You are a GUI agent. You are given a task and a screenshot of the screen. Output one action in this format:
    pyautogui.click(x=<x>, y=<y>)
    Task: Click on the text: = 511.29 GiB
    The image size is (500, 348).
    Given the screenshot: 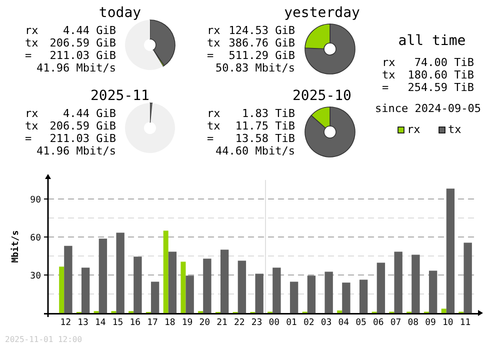 What is the action you would take?
    pyautogui.click(x=251, y=55)
    